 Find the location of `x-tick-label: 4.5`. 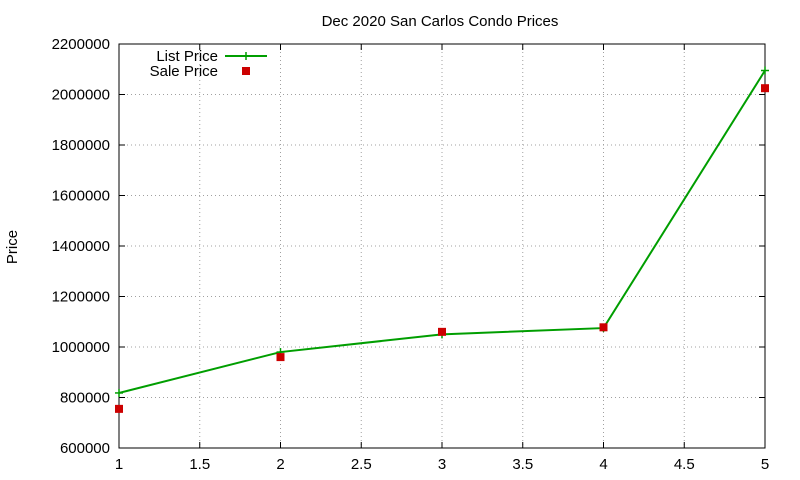

x-tick-label: 4.5 is located at coordinates (684, 464).